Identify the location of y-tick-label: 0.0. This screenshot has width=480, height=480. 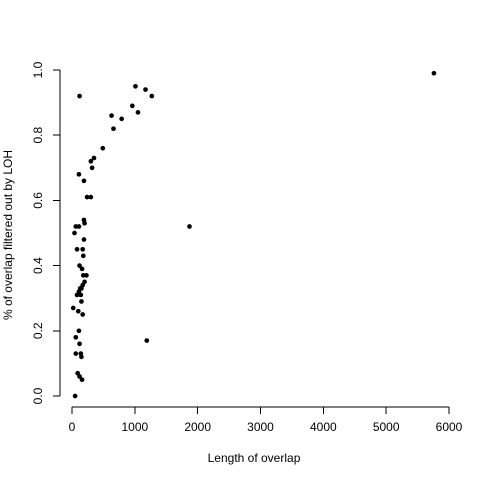
(38, 395).